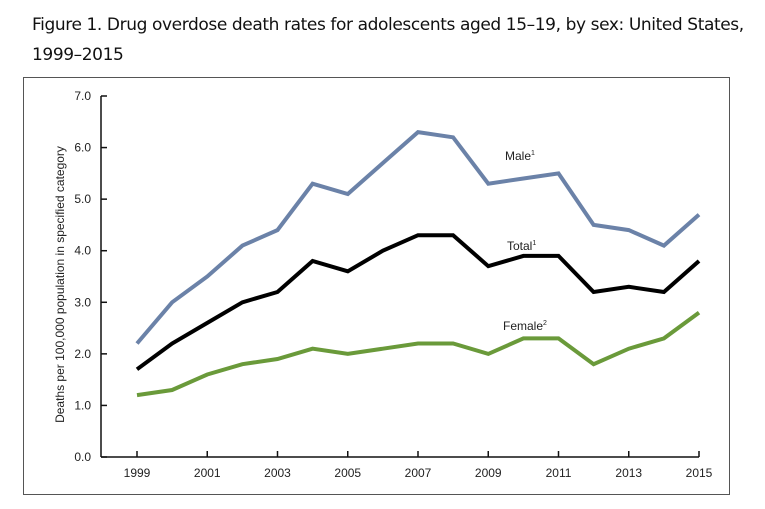 This screenshot has height=509, width=765. I want to click on y-tick-label: 4.0, so click(82, 251).